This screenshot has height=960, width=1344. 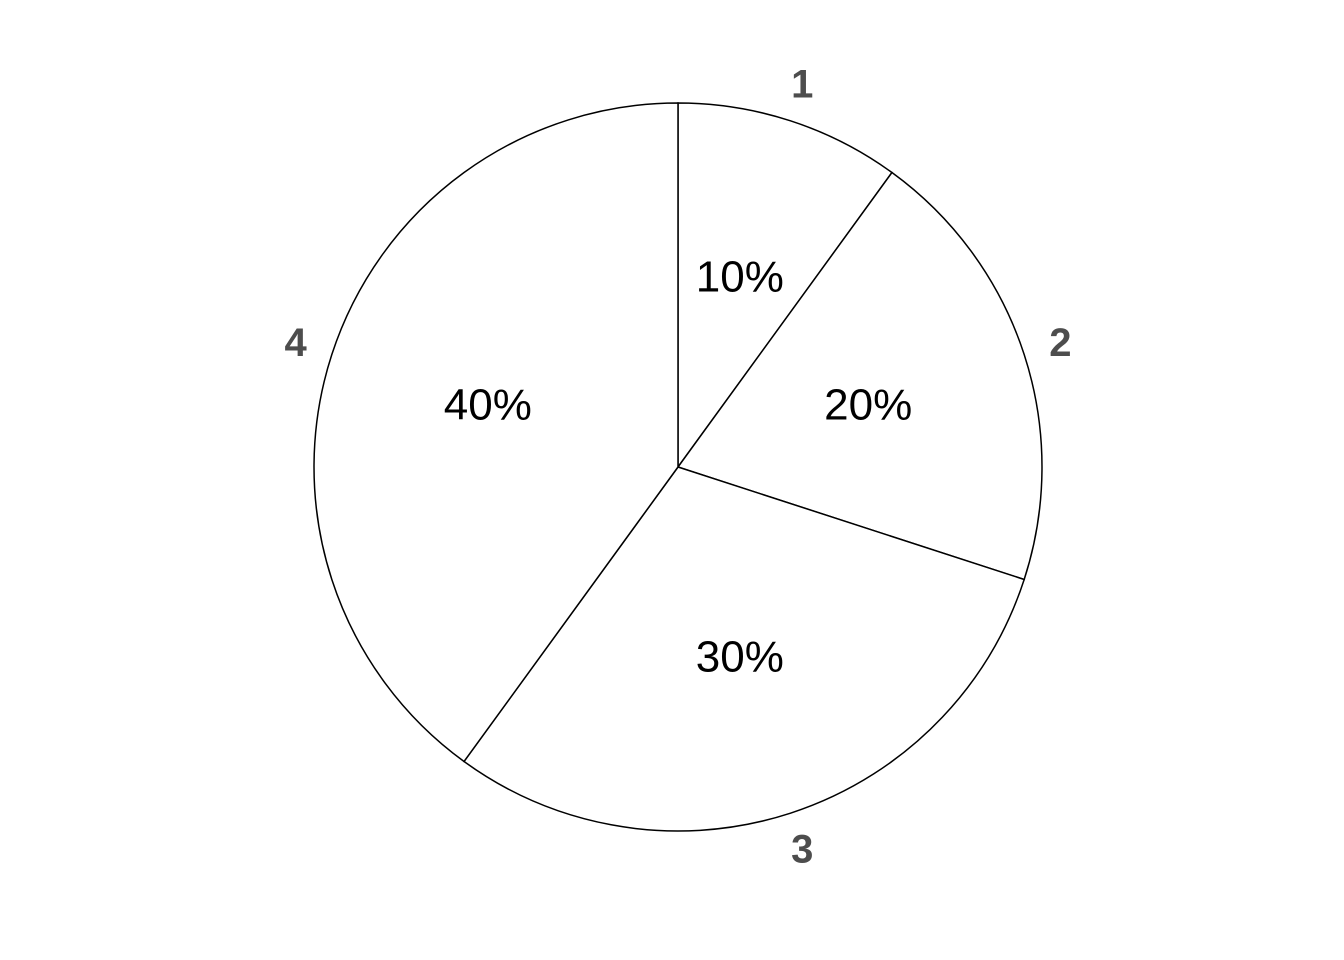 I want to click on pie-category-label-1: 1, so click(x=802, y=85).